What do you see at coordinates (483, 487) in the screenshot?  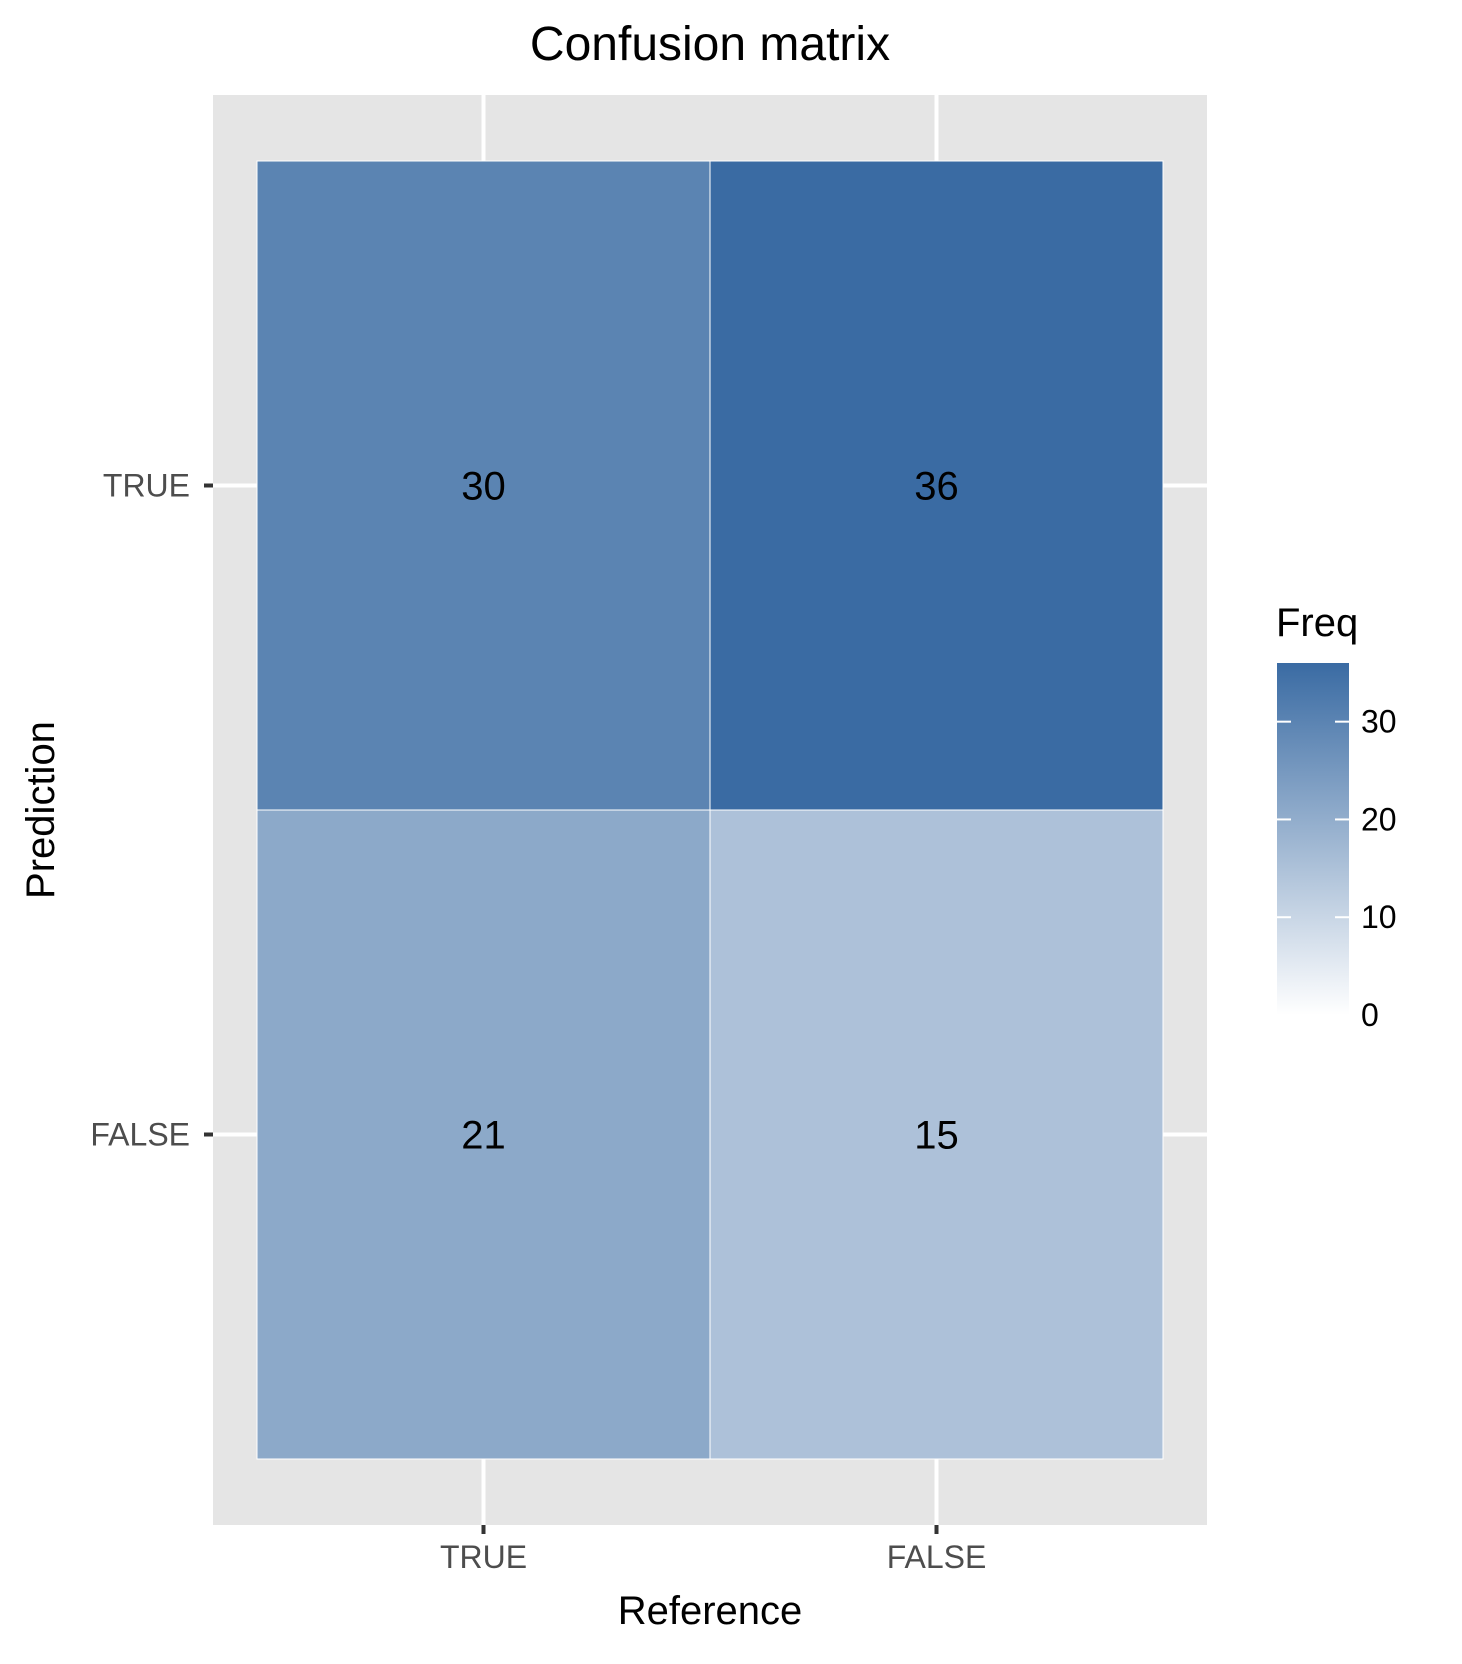 I see `cell-value-label: 30` at bounding box center [483, 487].